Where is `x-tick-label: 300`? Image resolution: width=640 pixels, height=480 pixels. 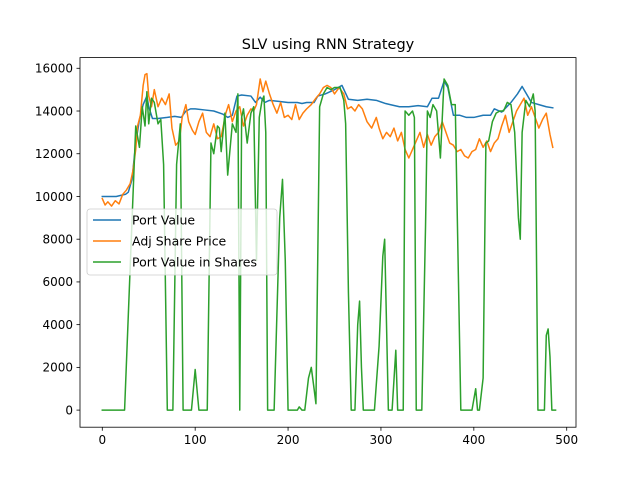 x-tick-label: 300 is located at coordinates (380, 440).